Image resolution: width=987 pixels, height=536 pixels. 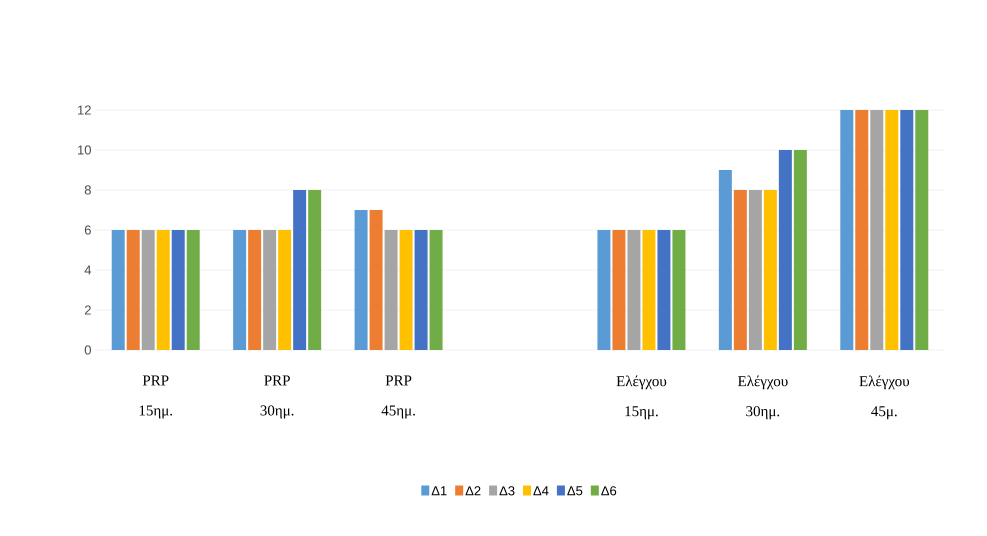 I want to click on category-label: PRP 15ημ., so click(x=156, y=397).